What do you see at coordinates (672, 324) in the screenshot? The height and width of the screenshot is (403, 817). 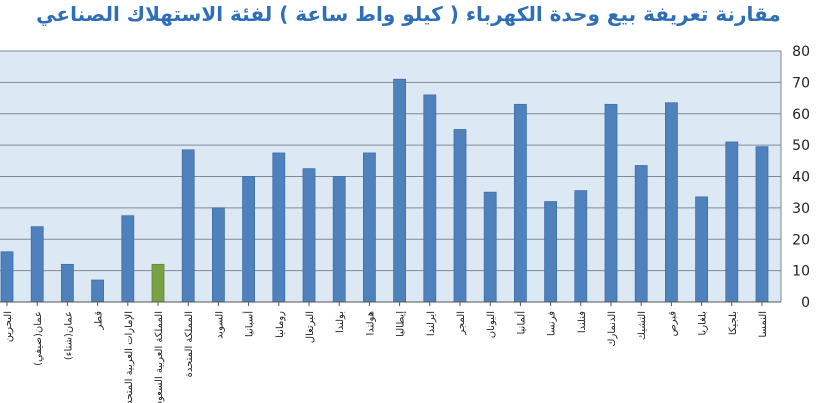 I see `x-tick-label: قبرص` at bounding box center [672, 324].